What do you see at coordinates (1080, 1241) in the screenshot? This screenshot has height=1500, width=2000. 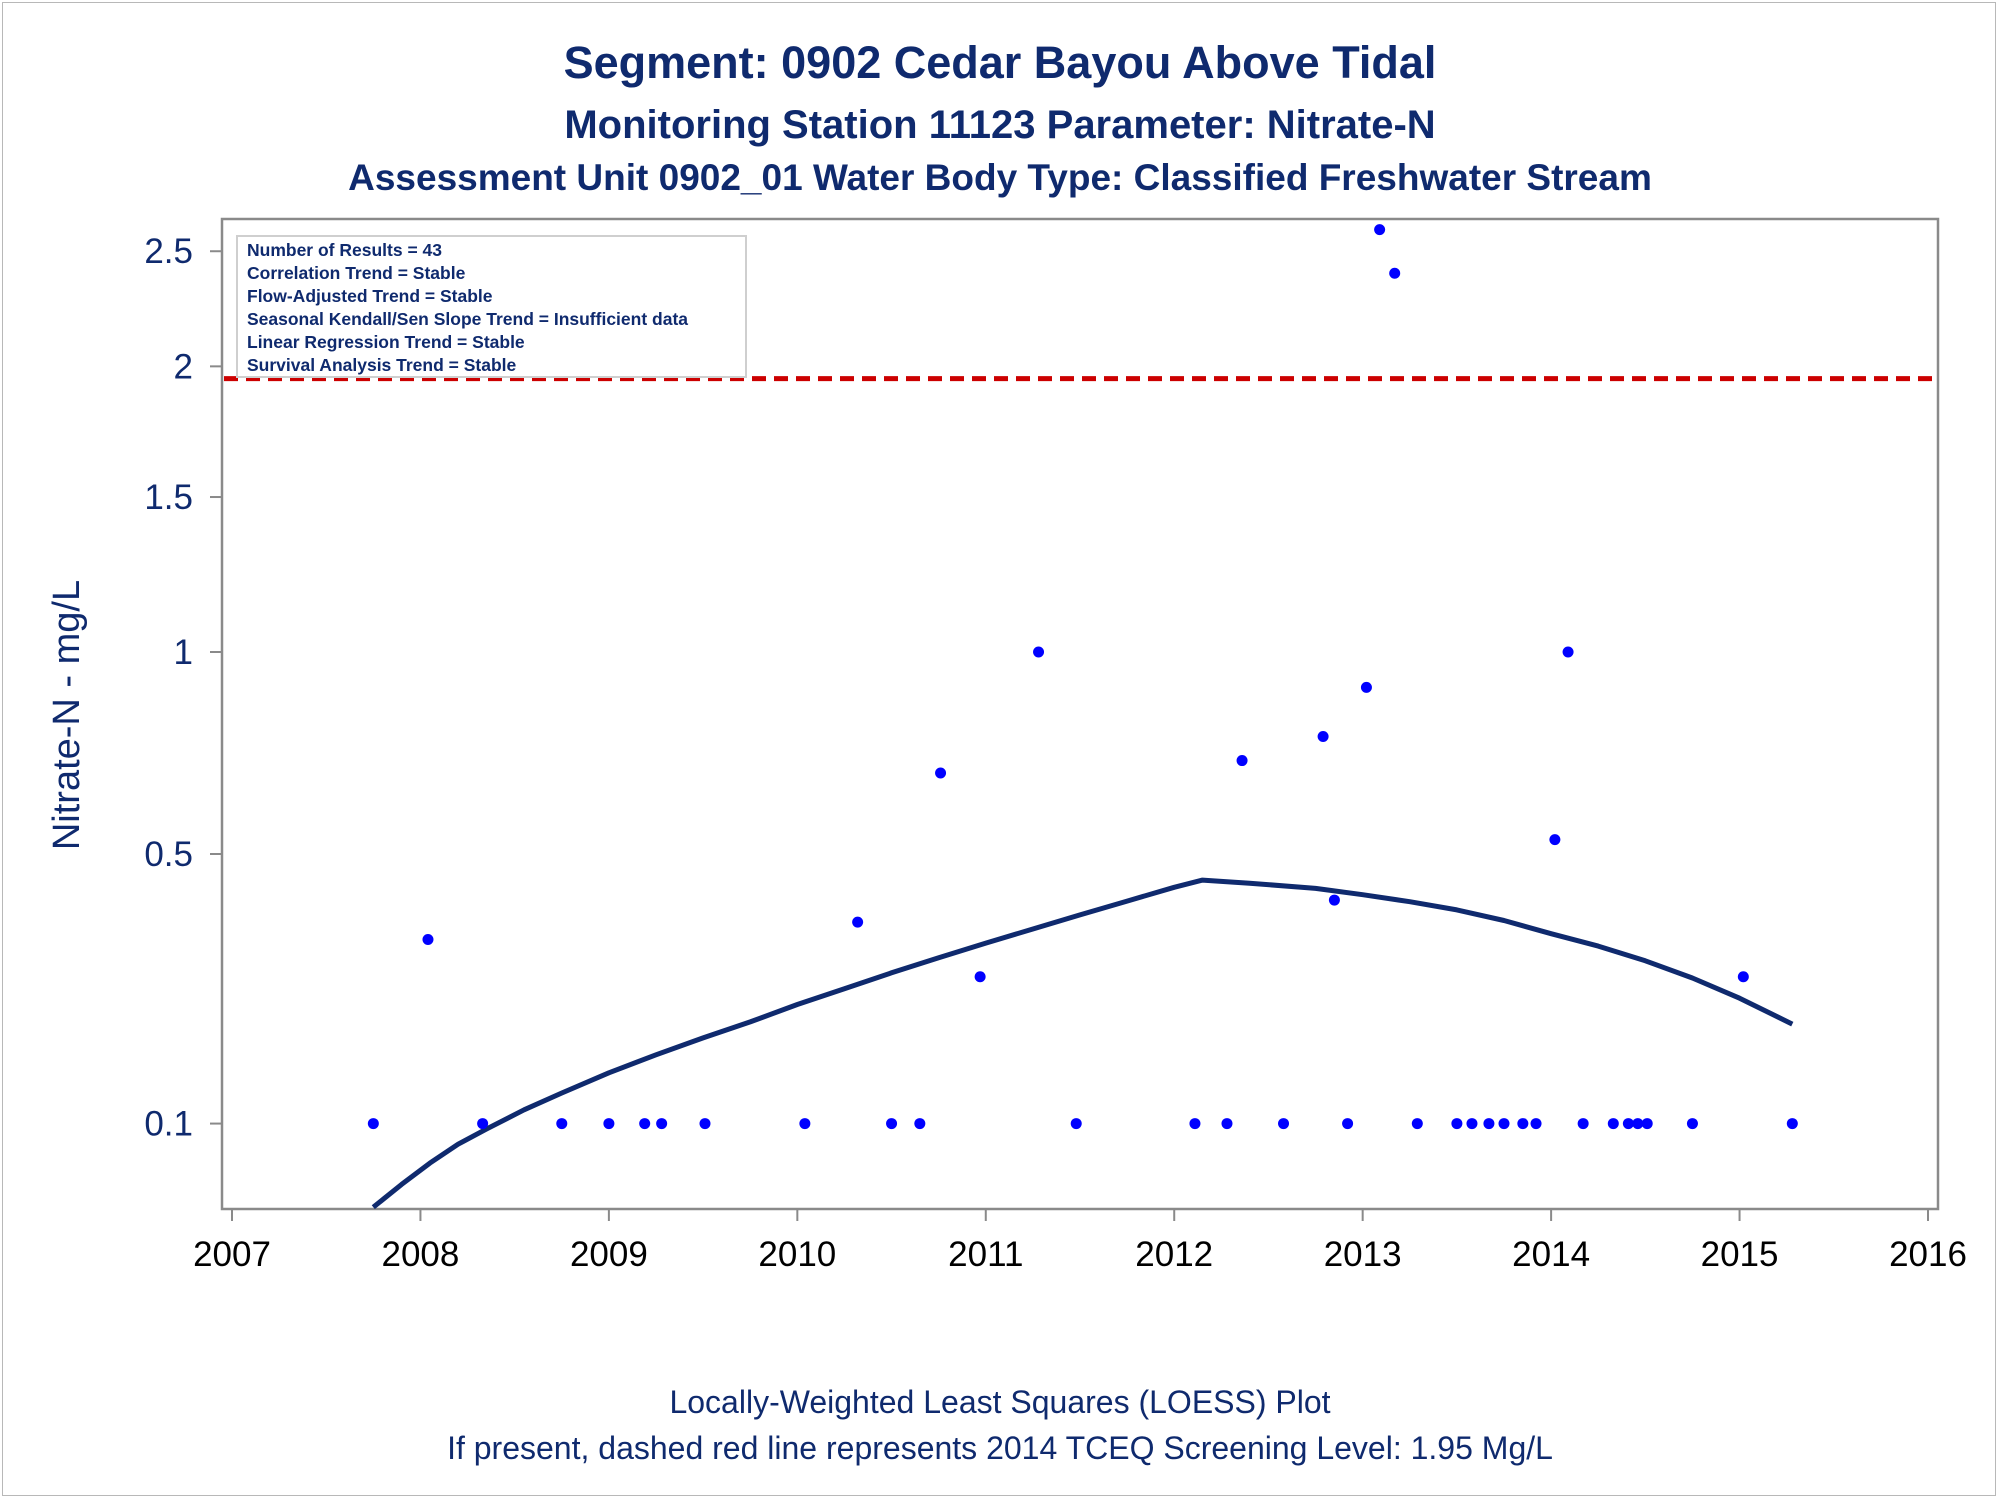 I see `x-axis: 2007 2008 2009 2010 2011 2012 2013 2014 2015 2016` at bounding box center [1080, 1241].